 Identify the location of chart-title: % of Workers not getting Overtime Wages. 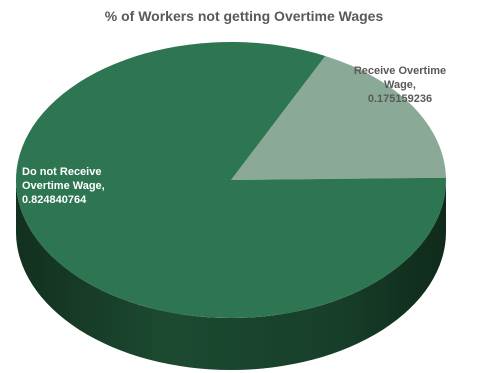
(244, 16).